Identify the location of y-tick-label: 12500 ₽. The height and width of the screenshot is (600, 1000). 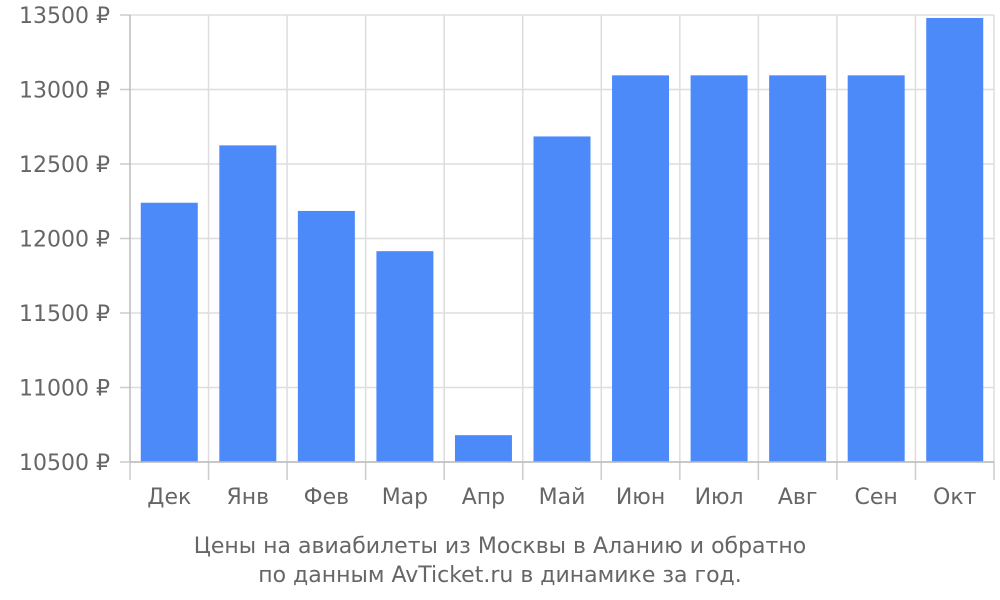
(64, 165).